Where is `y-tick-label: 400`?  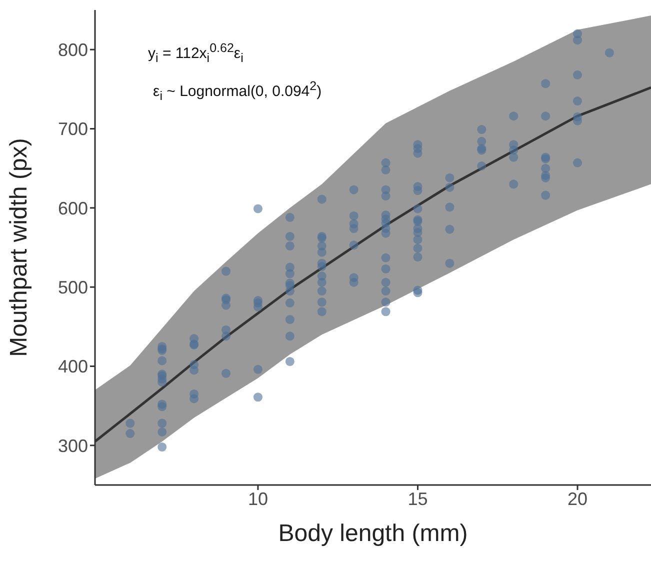
y-tick-label: 400 is located at coordinates (73, 366).